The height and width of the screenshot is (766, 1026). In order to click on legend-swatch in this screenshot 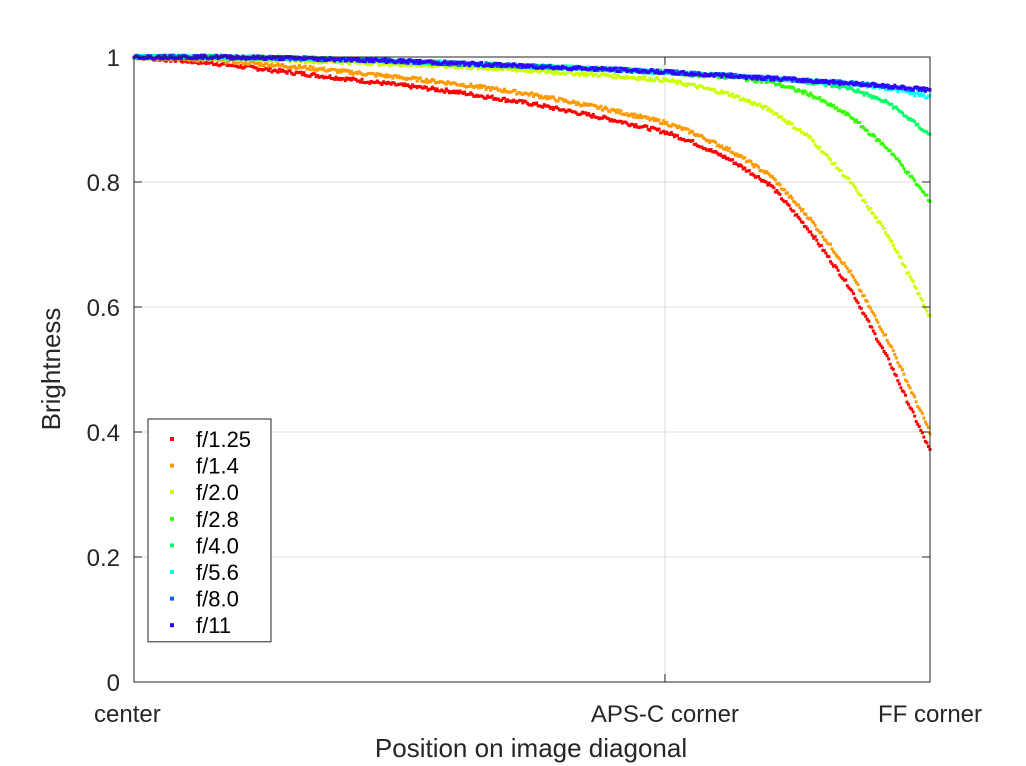, I will do `click(172, 439)`.